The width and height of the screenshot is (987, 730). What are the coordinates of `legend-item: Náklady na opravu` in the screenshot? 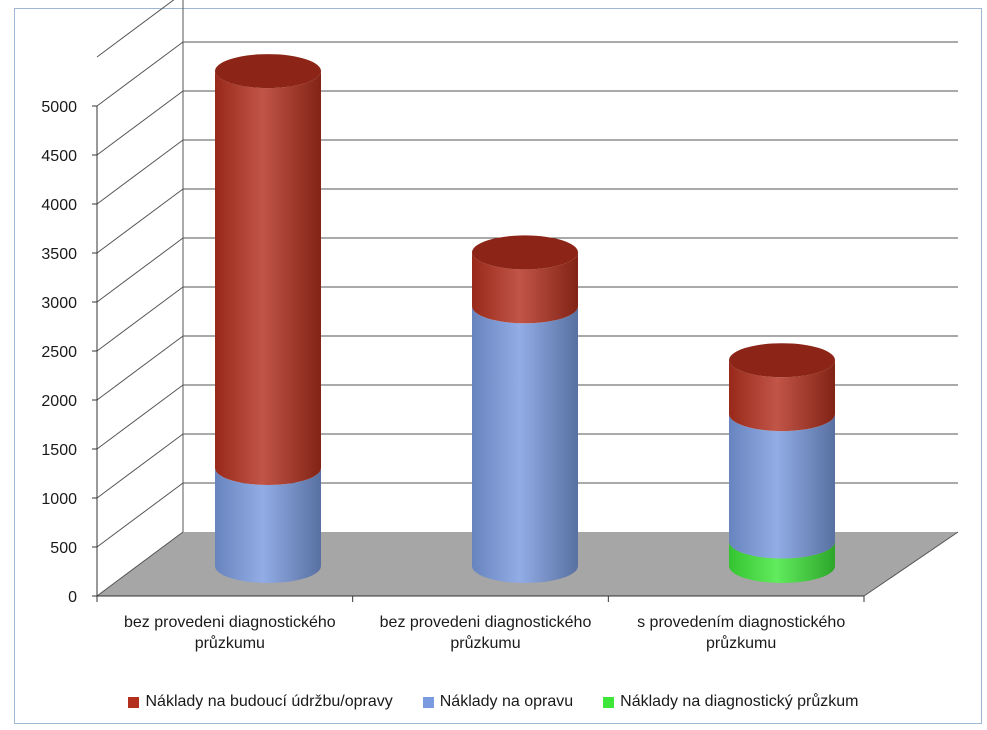 It's located at (498, 702).